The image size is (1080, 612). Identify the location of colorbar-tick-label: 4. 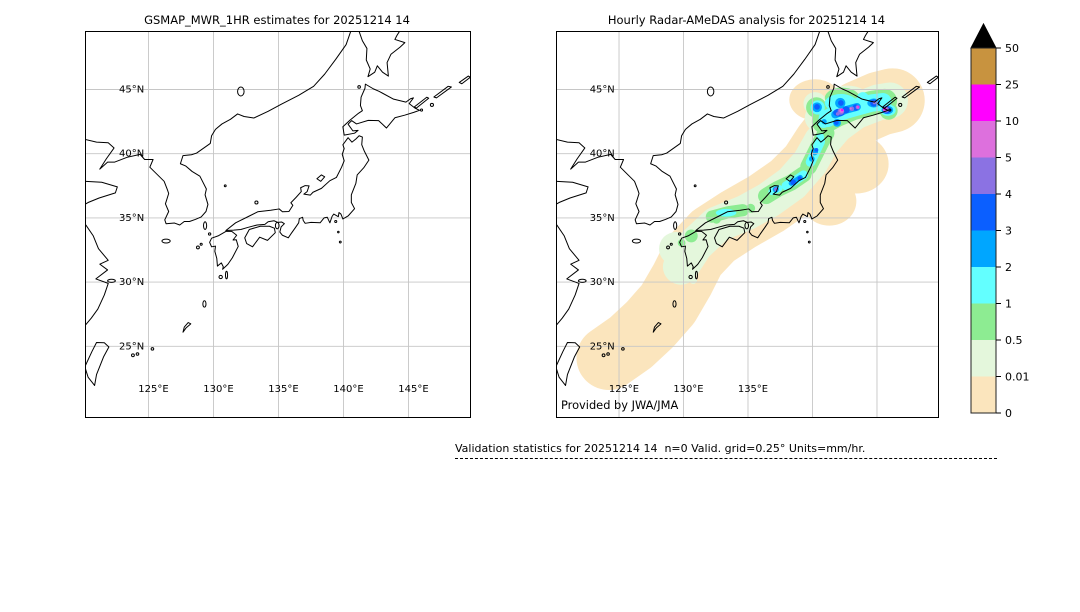
(1008, 194).